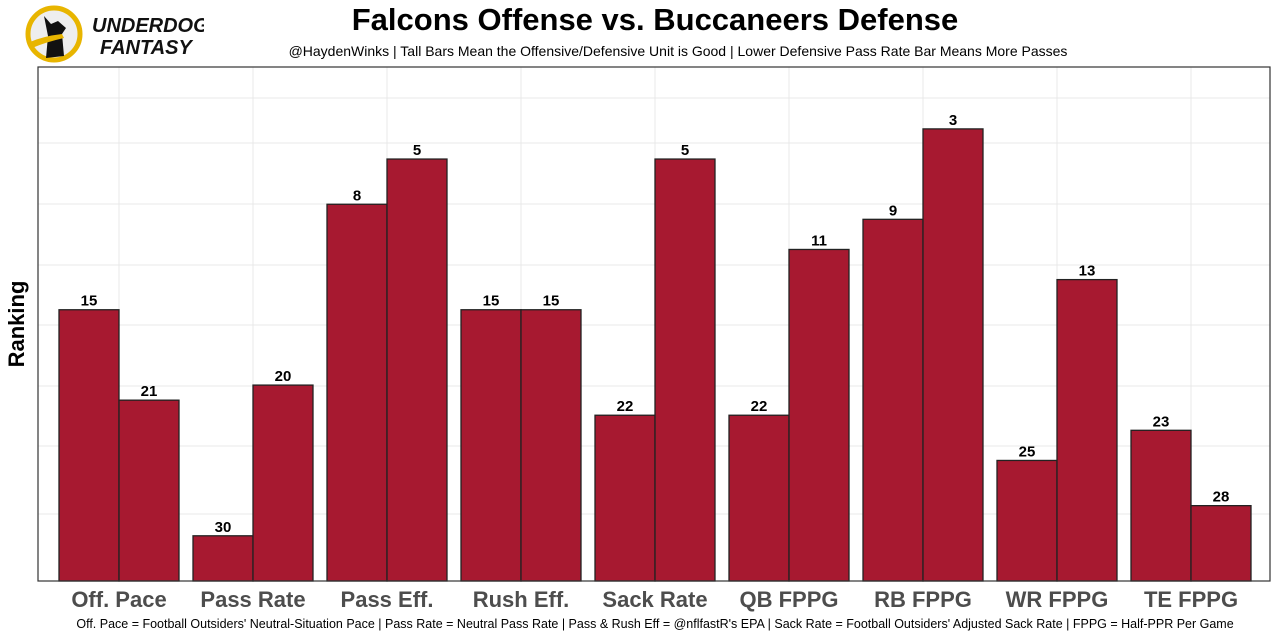 This screenshot has height=640, width=1280. I want to click on chart-title: Falcons Offense vs. Buccaneers Defense, so click(655, 19).